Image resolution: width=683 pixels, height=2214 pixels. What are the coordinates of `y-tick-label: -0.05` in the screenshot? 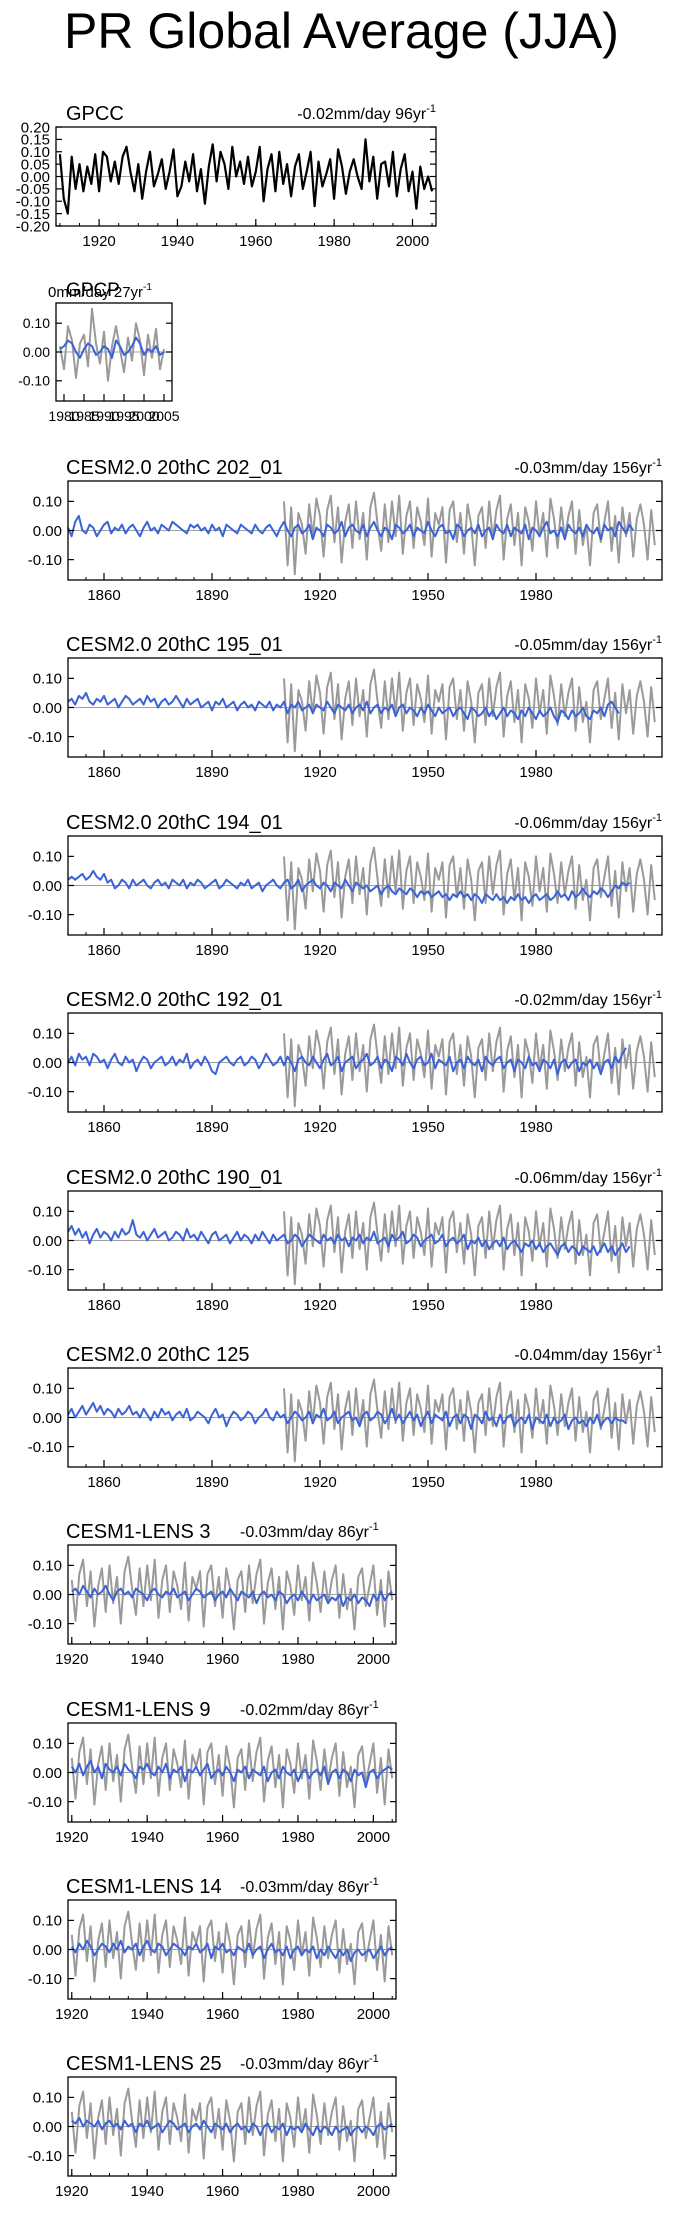 It's located at (33, 189).